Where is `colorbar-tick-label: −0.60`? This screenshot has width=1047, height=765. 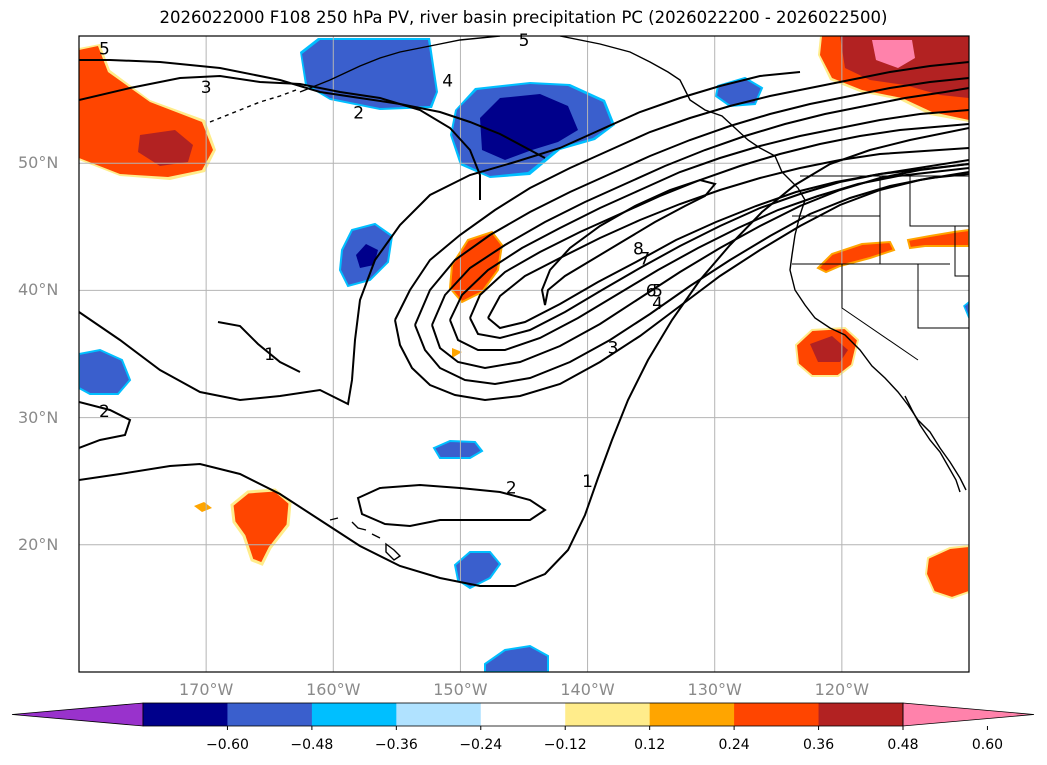
colorbar-tick-label: −0.60 is located at coordinates (227, 745).